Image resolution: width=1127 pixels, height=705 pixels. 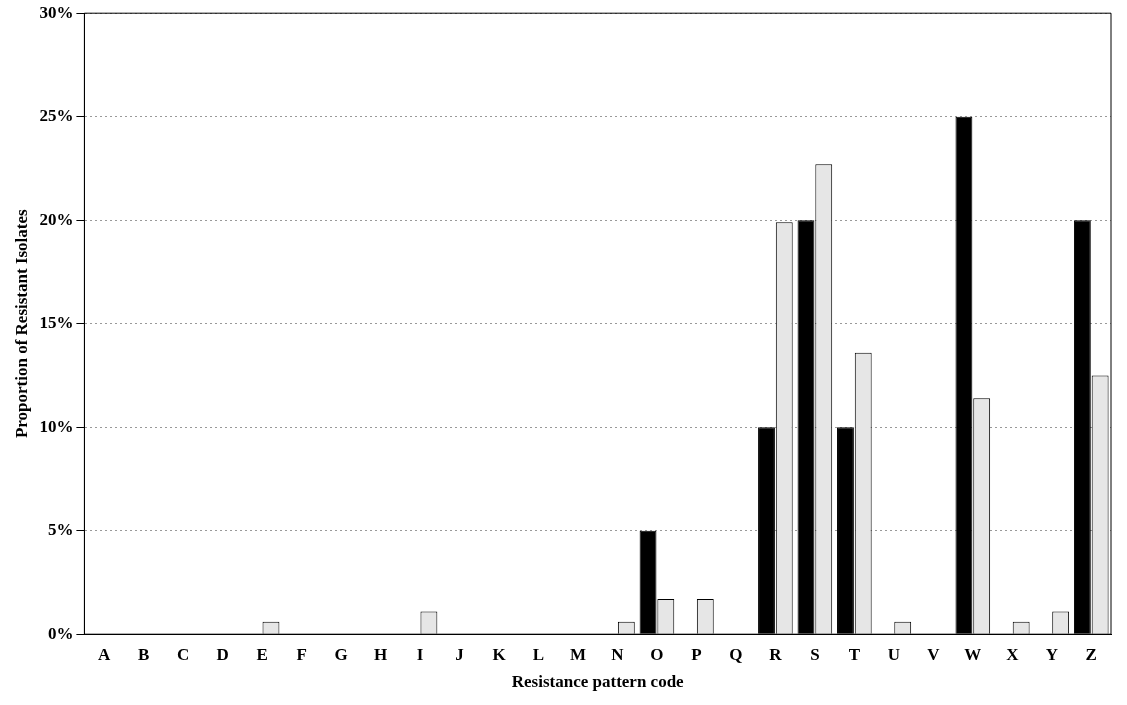 I want to click on x-tick-label: H, so click(x=380, y=654).